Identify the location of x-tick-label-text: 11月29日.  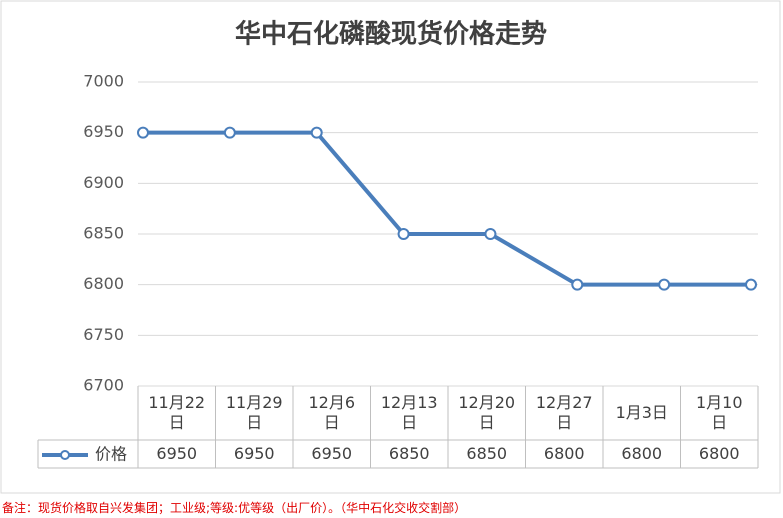
(254, 412).